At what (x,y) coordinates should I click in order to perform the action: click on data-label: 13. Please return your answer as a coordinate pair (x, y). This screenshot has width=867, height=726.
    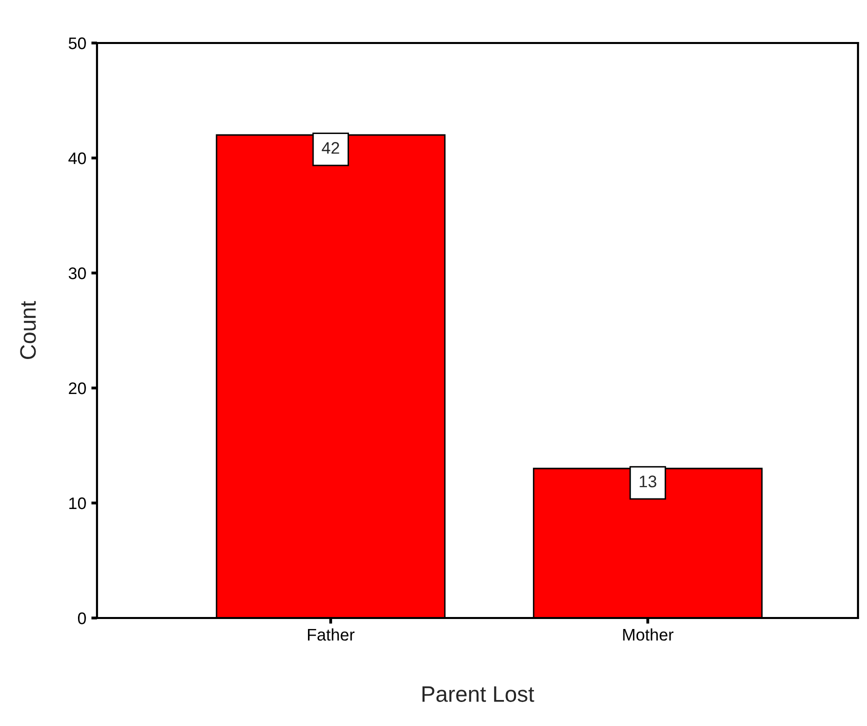
    Looking at the image, I should click on (648, 482).